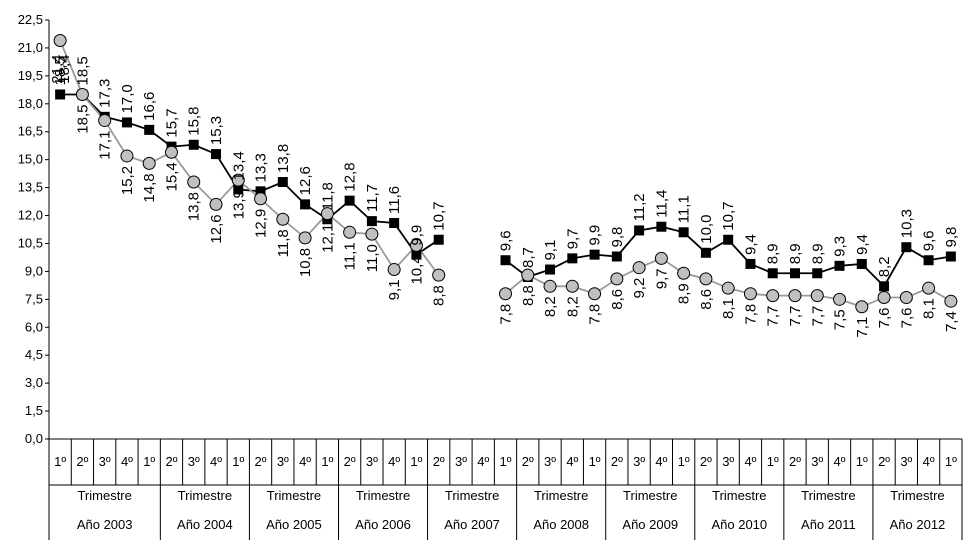 This screenshot has height=540, width=963. I want to click on data-label: 12,8, so click(350, 176).